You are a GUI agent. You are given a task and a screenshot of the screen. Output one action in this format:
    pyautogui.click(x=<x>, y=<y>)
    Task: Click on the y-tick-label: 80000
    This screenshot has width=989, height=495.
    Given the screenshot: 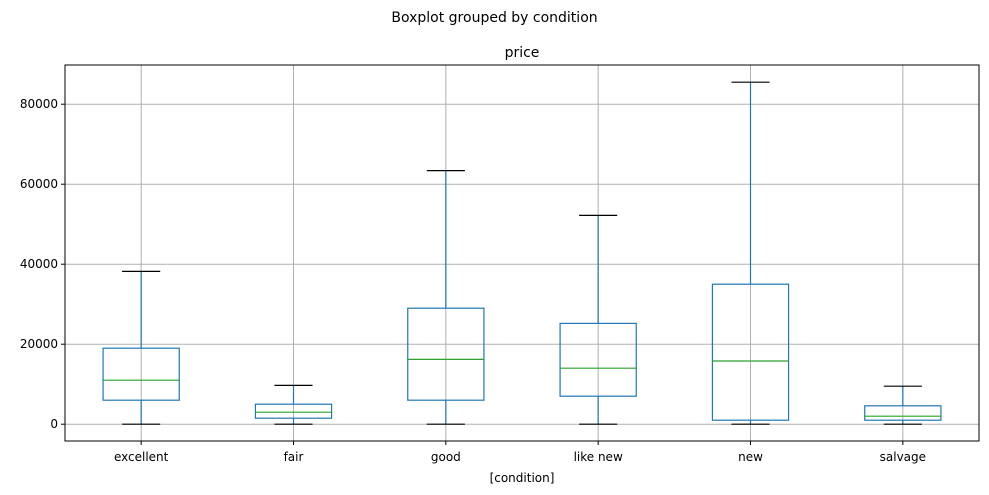 What is the action you would take?
    pyautogui.click(x=39, y=104)
    